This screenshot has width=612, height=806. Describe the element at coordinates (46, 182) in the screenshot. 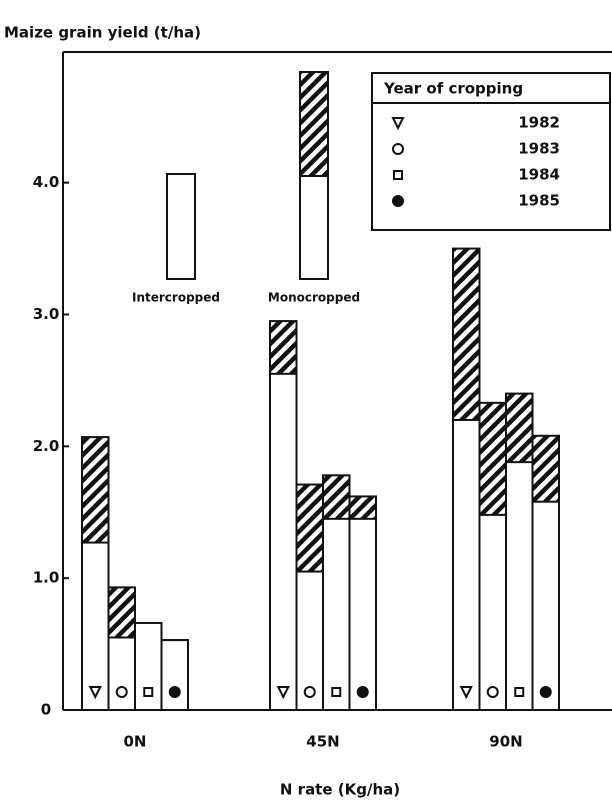

I see `y-tick-label: 4.0` at that location.